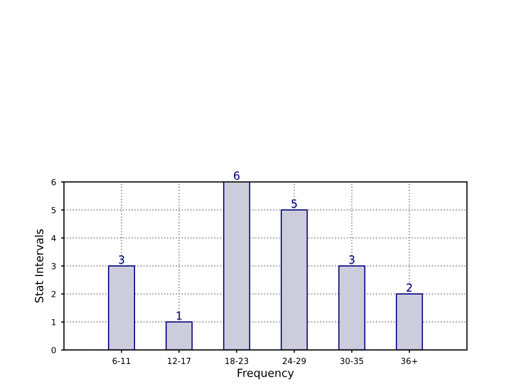 The width and height of the screenshot is (520, 390). Describe the element at coordinates (409, 361) in the screenshot. I see `x-tick-label: 36+` at that location.